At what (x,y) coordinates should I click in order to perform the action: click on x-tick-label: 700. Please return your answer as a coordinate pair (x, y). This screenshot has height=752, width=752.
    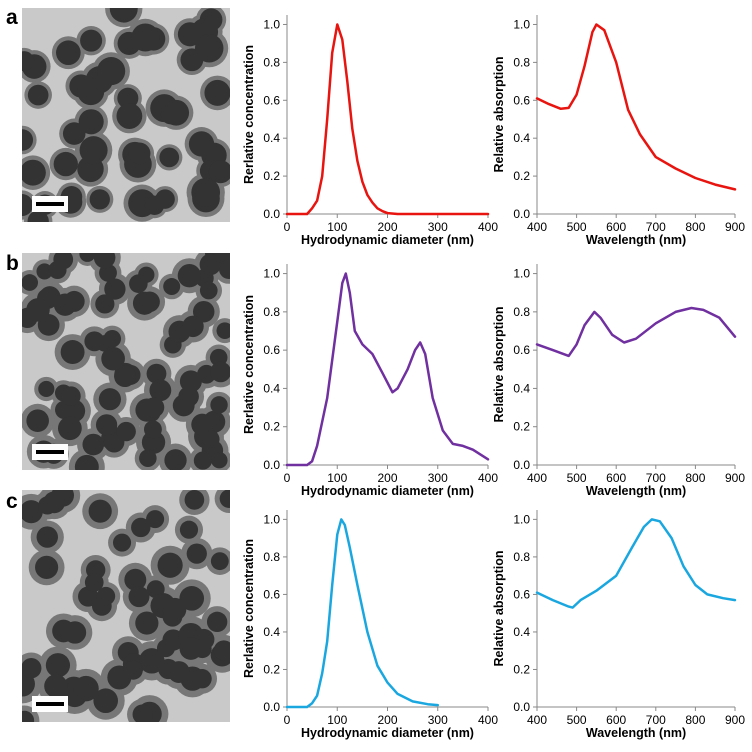
    Looking at the image, I should click on (656, 720).